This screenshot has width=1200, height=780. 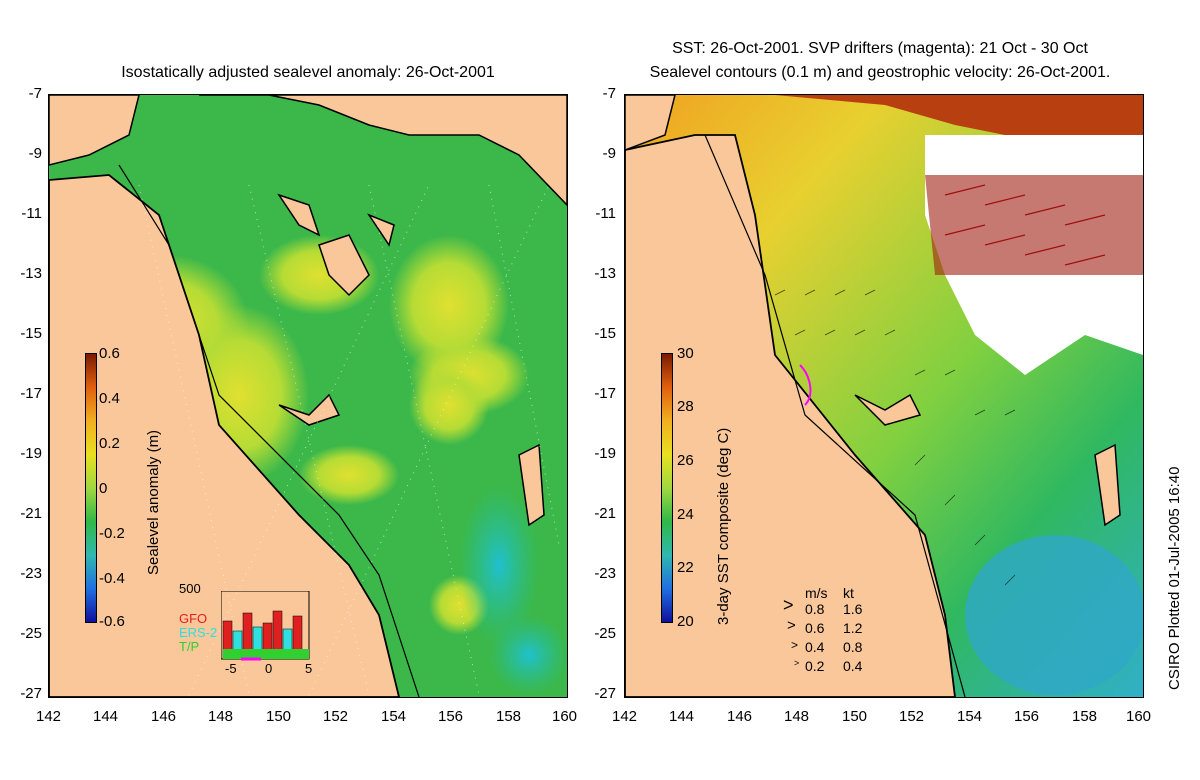 What do you see at coordinates (815, 609) in the screenshot?
I see `velocity-legend-ms: 0.8` at bounding box center [815, 609].